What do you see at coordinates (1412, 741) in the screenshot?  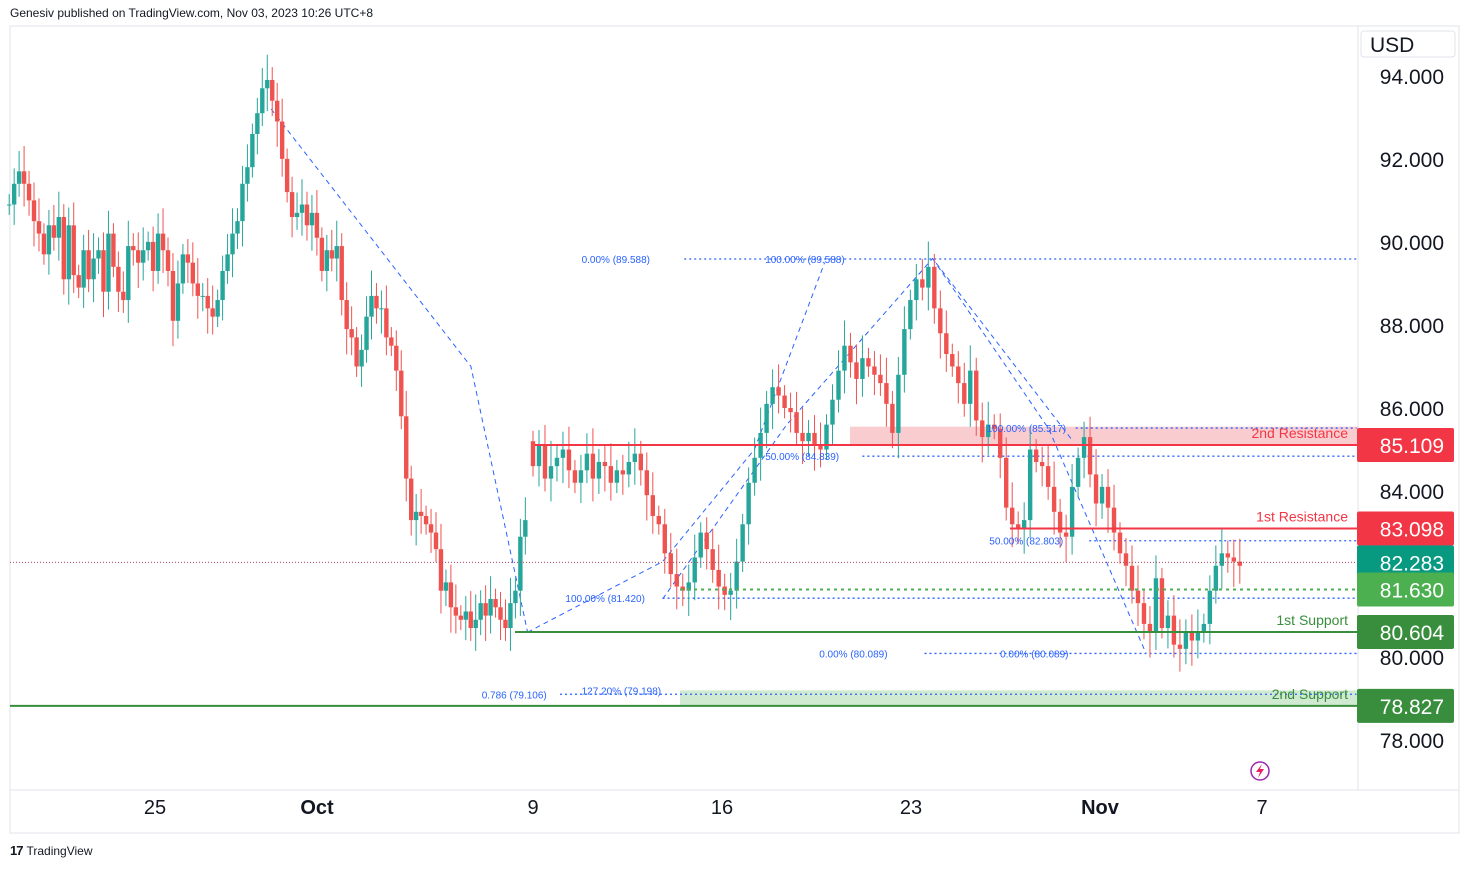 I see `y-tick-label: 78.000` at bounding box center [1412, 741].